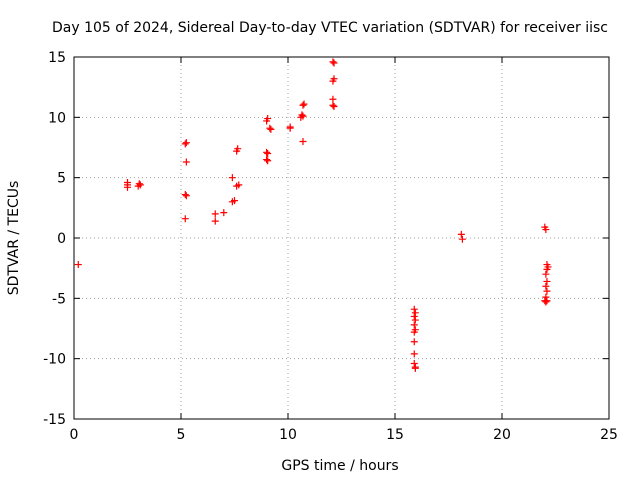 The width and height of the screenshot is (640, 480). What do you see at coordinates (57, 118) in the screenshot?
I see `y-tick-label: 10` at bounding box center [57, 118].